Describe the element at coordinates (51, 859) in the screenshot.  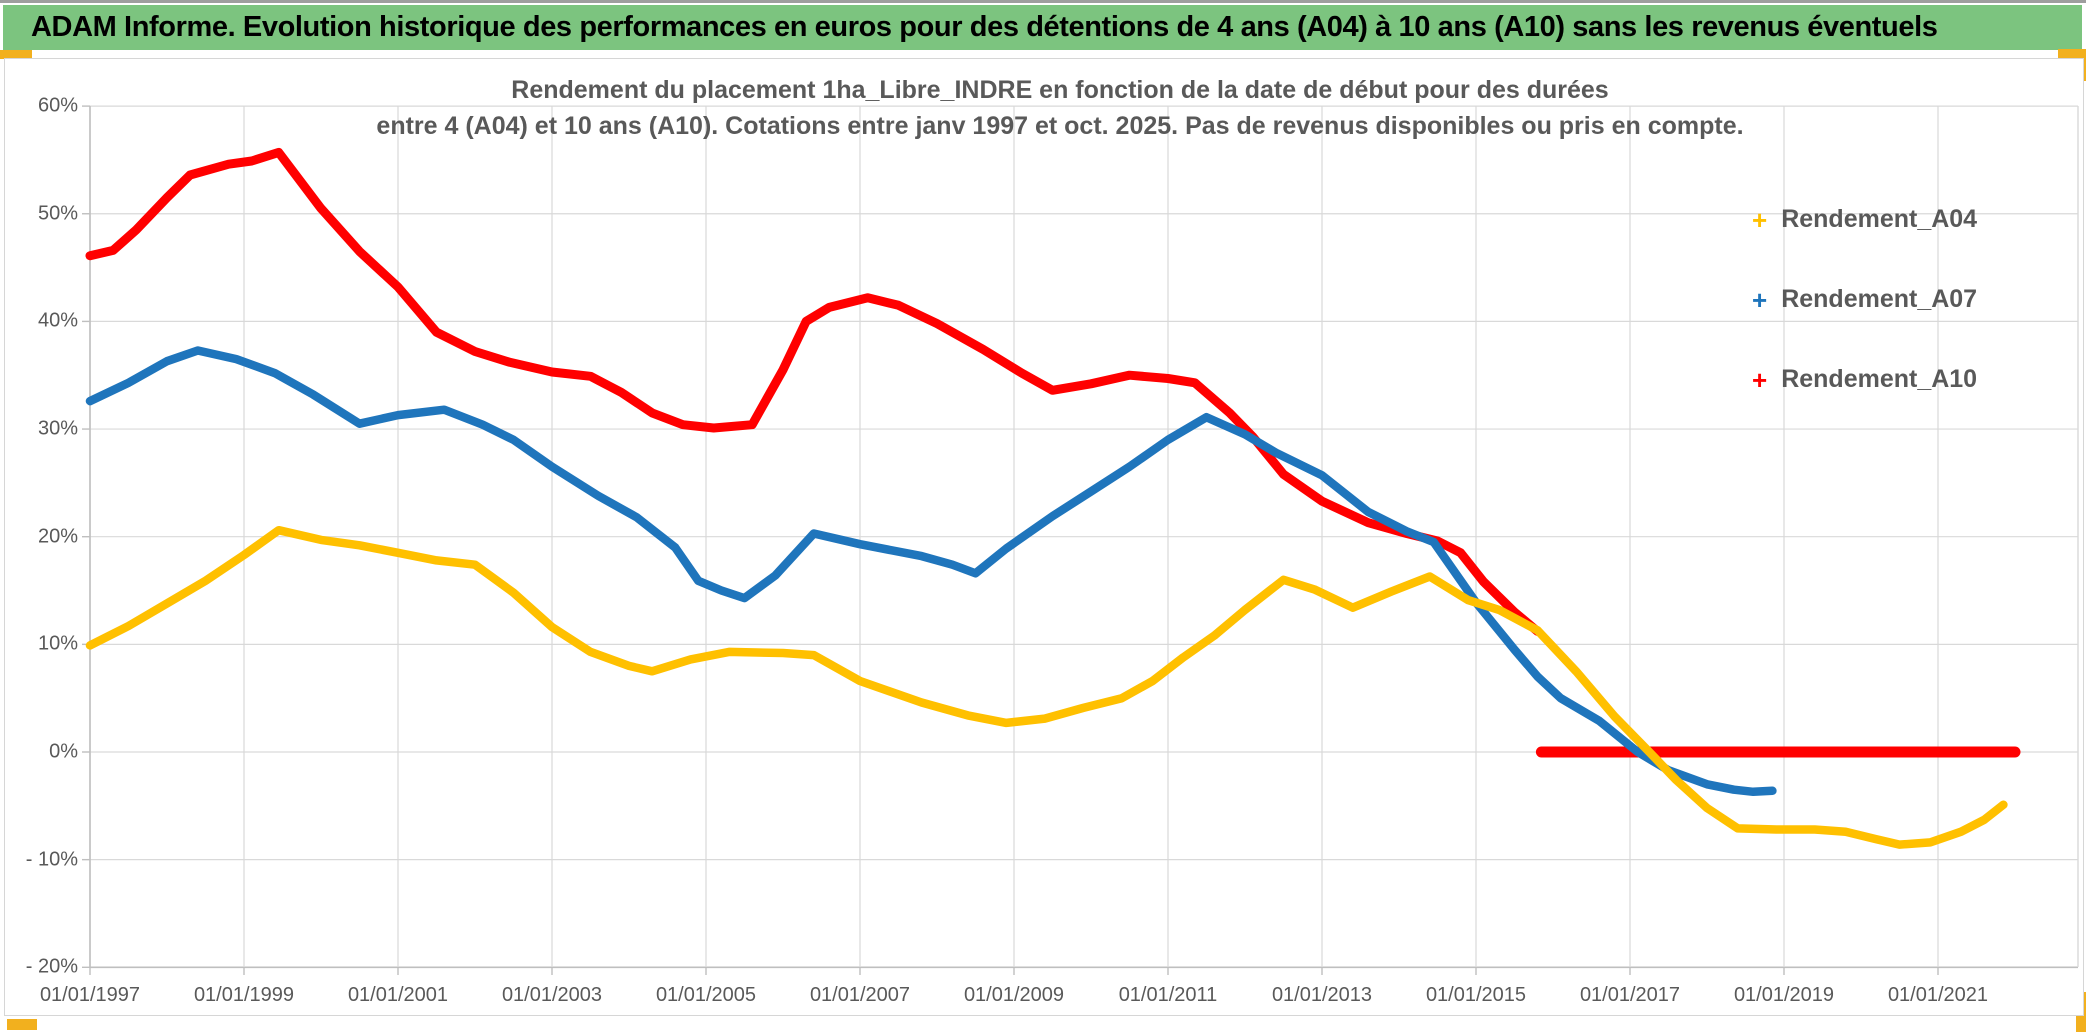
I see `y-axis-tick-label: - 10%` at that location.